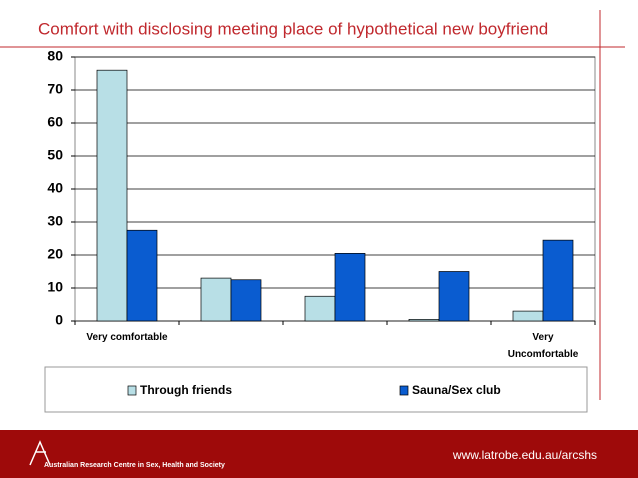  What do you see at coordinates (55, 155) in the screenshot?
I see `y-tick-label: 50` at bounding box center [55, 155].